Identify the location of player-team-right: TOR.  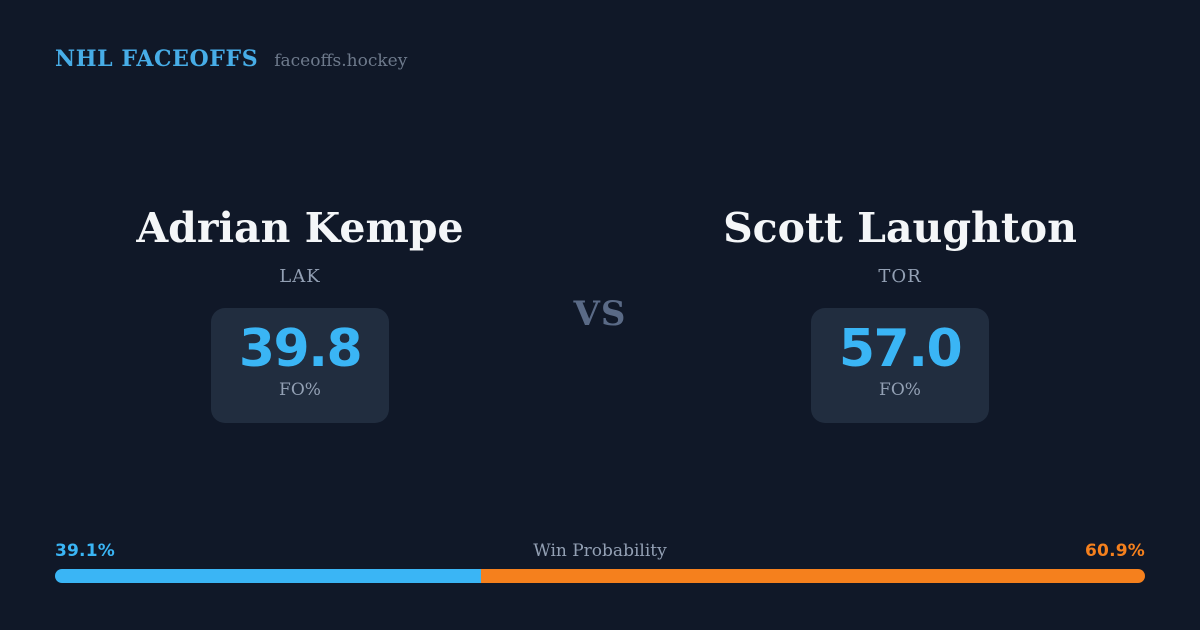
(900, 277).